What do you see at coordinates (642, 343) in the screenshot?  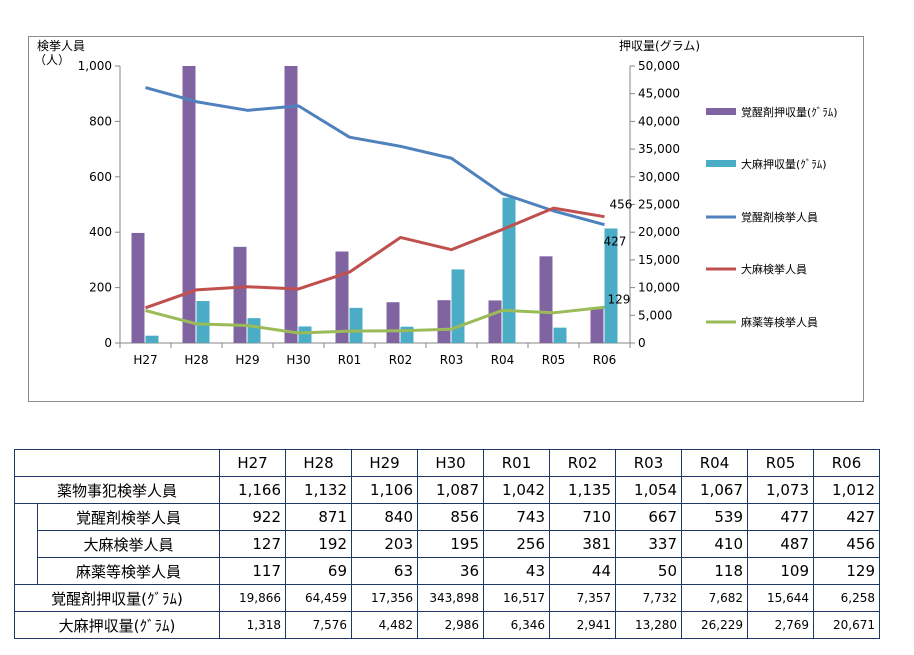 I see `right-tick-label: 0` at bounding box center [642, 343].